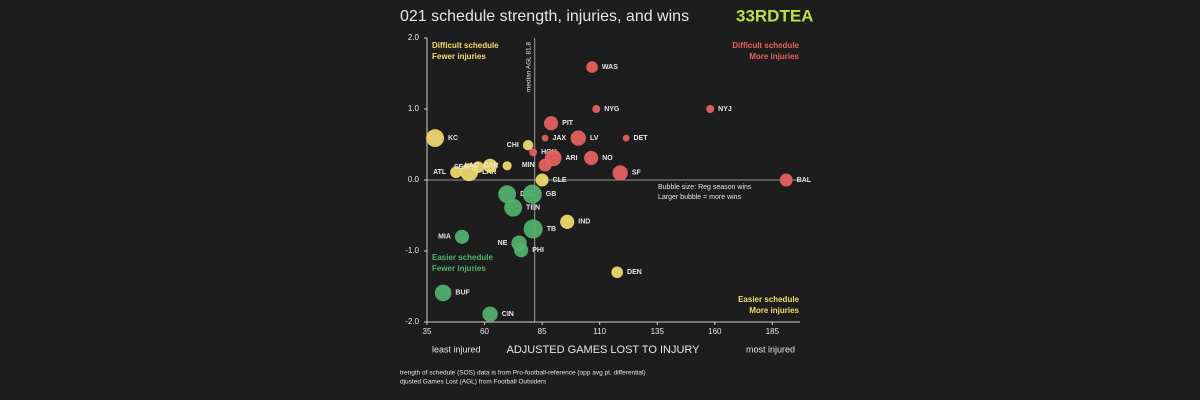  Describe the element at coordinates (533, 208) in the screenshot. I see `point-label: TEN` at that location.